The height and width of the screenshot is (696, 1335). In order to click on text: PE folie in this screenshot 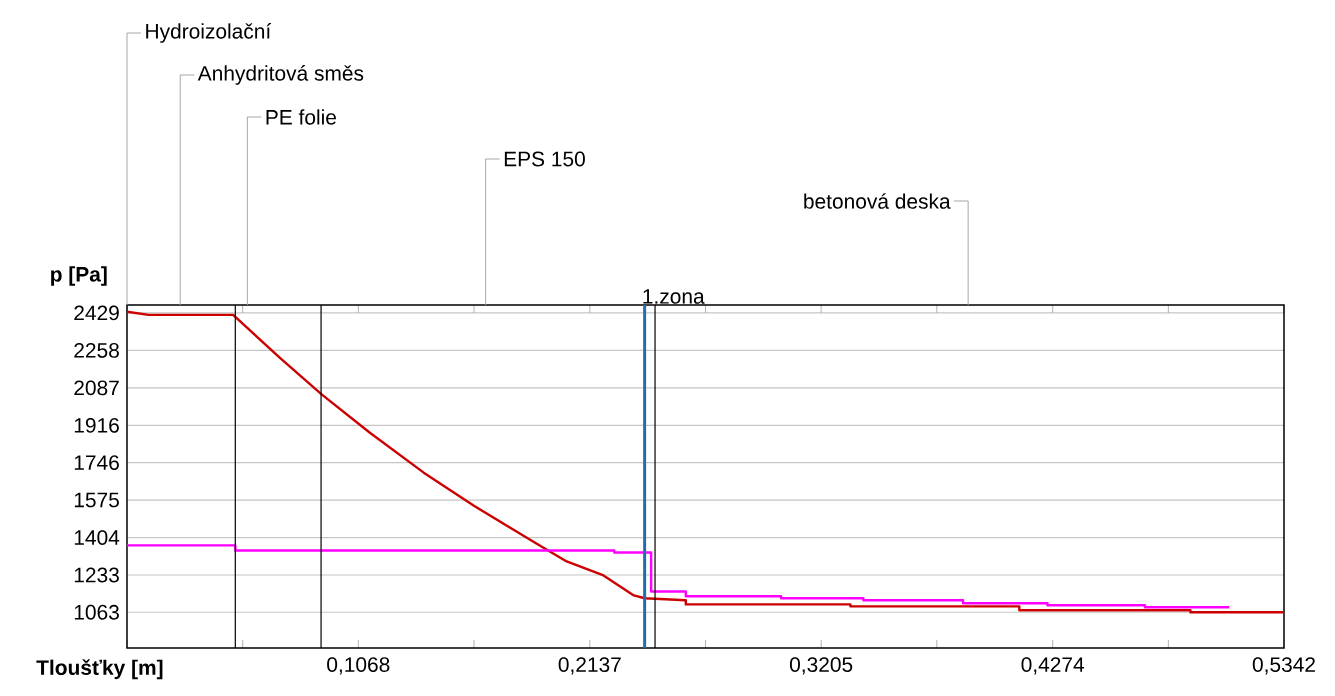, I will do `click(301, 117)`.